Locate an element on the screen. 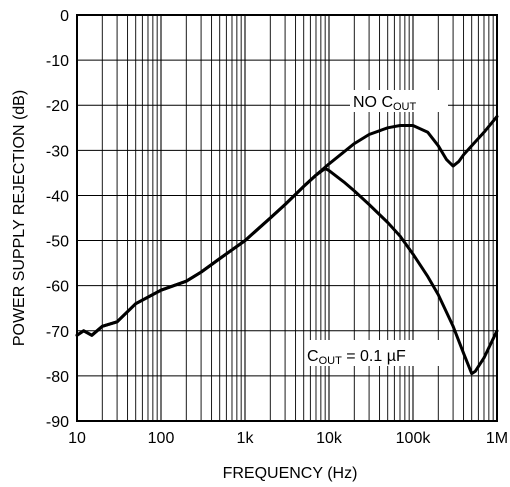  x-tick-labels: 10 100 1k 10k 100k 1M is located at coordinates (288, 438).